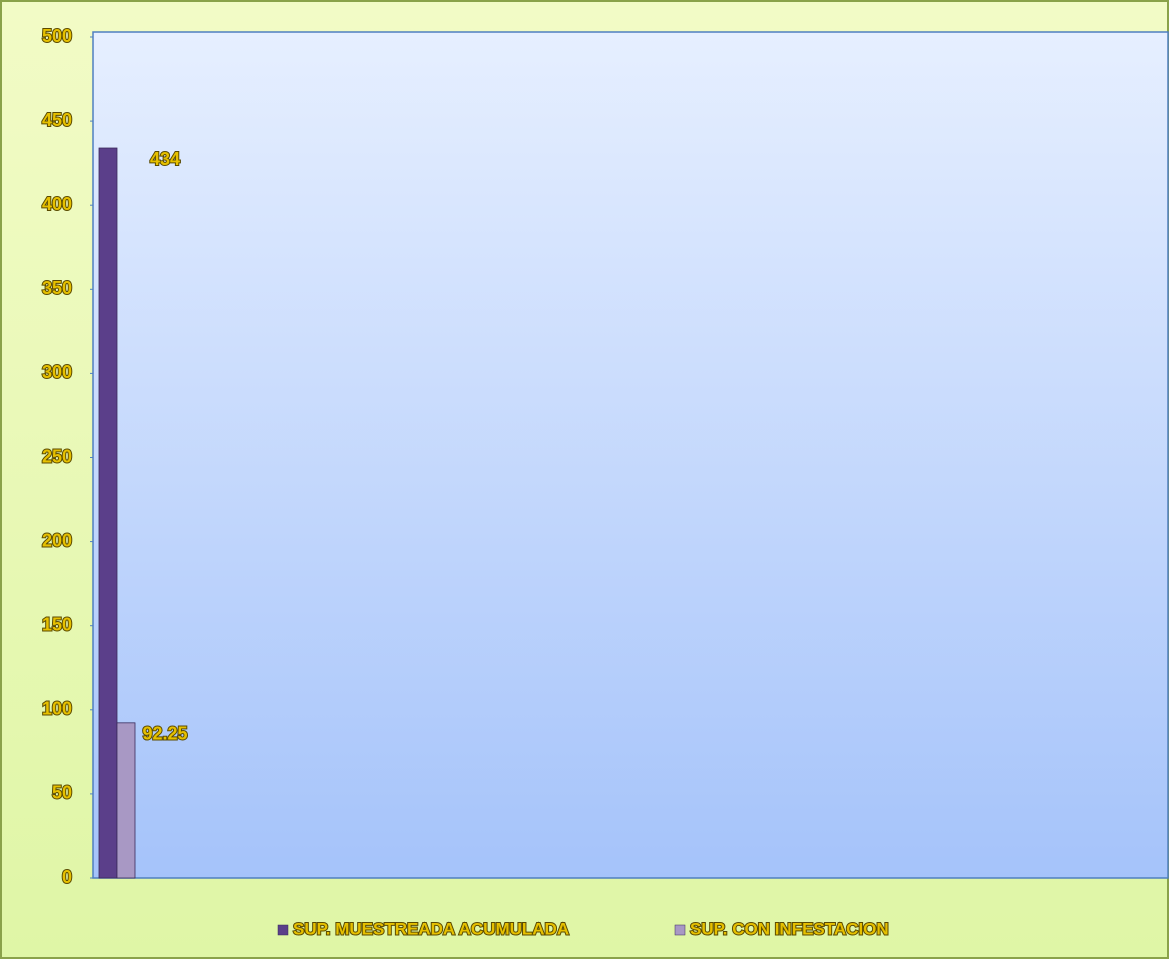 The height and width of the screenshot is (960, 1170). I want to click on y-tick-label: 450, so click(57, 120).